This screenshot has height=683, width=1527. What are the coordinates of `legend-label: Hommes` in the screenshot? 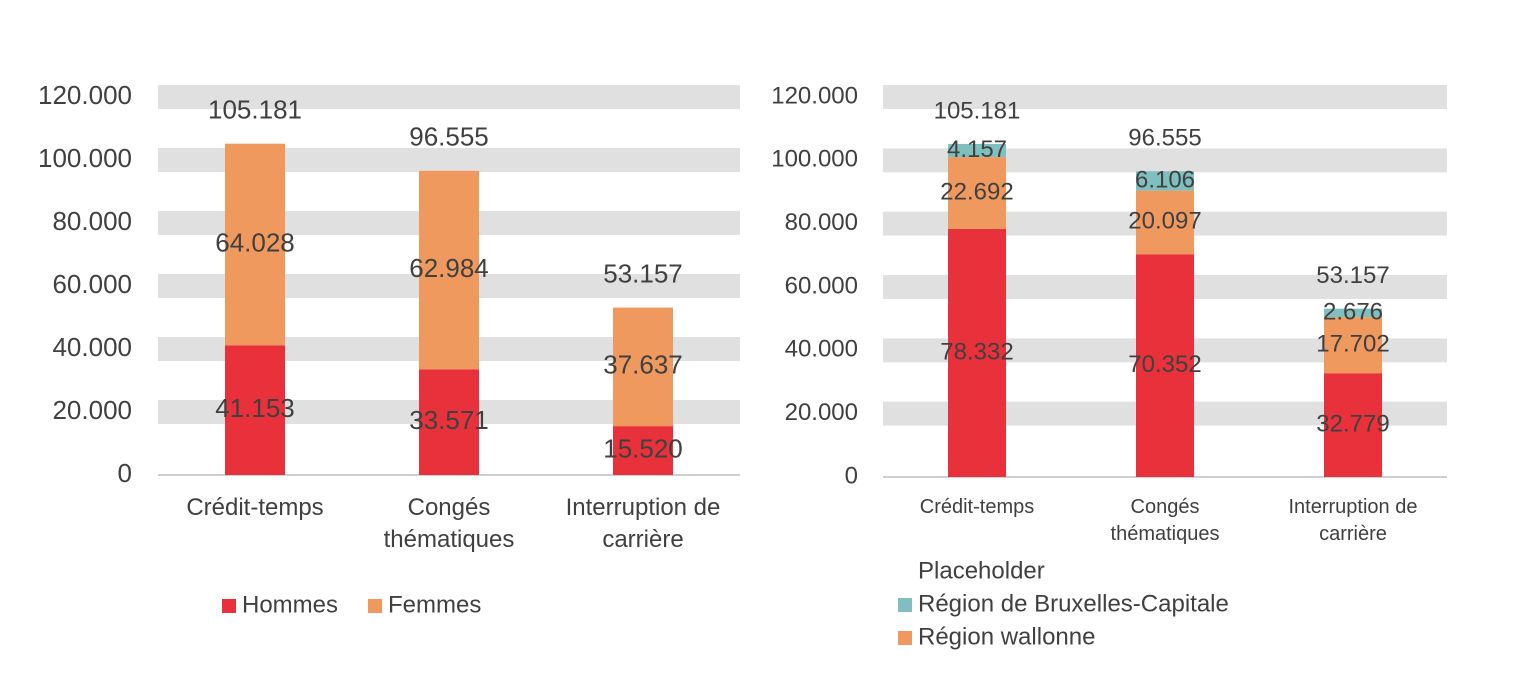 It's located at (290, 604).